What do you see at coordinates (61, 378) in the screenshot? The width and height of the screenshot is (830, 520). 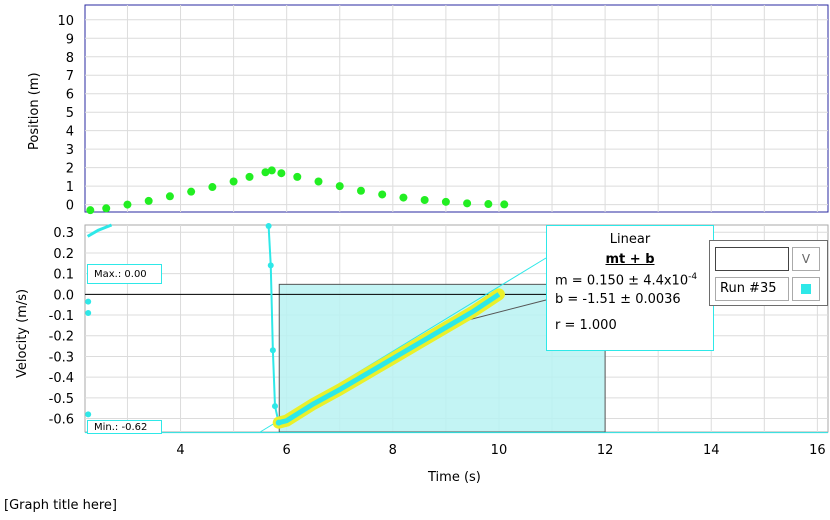 I see `velocity-tick-label: -0.4` at bounding box center [61, 378].